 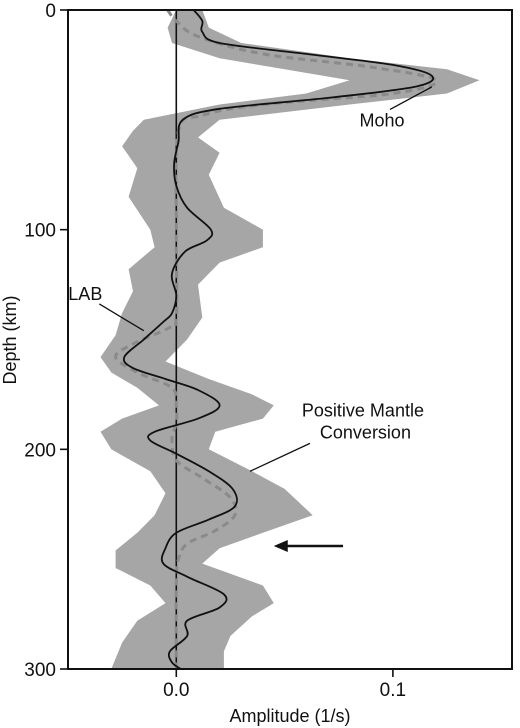 I want to click on x-tick-label: 0.1, so click(x=393, y=690).